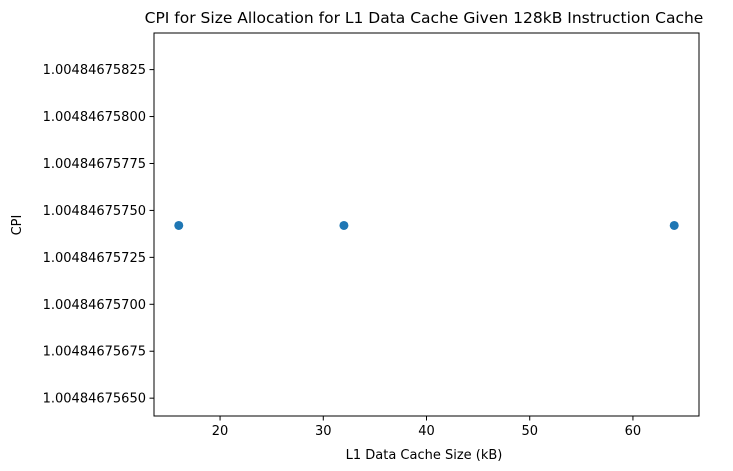  What do you see at coordinates (94, 164) in the screenshot?
I see `y-tick-label: 1.00484675775` at bounding box center [94, 164].